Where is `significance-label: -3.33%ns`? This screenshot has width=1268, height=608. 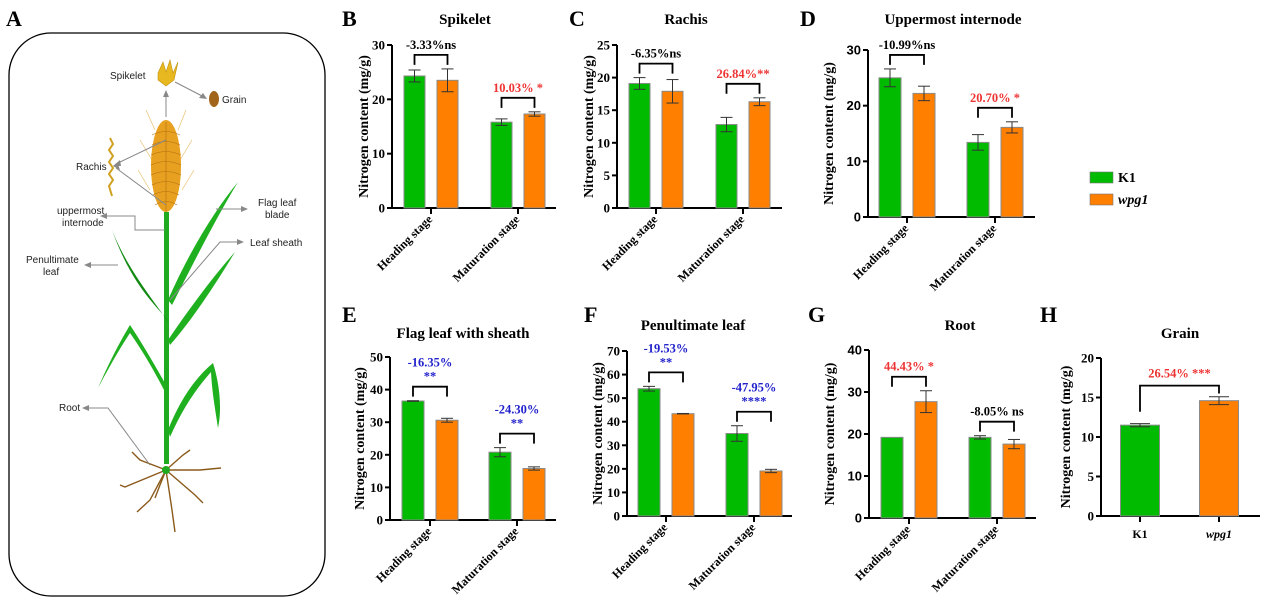
significance-label: -3.33%ns is located at coordinates (431, 45).